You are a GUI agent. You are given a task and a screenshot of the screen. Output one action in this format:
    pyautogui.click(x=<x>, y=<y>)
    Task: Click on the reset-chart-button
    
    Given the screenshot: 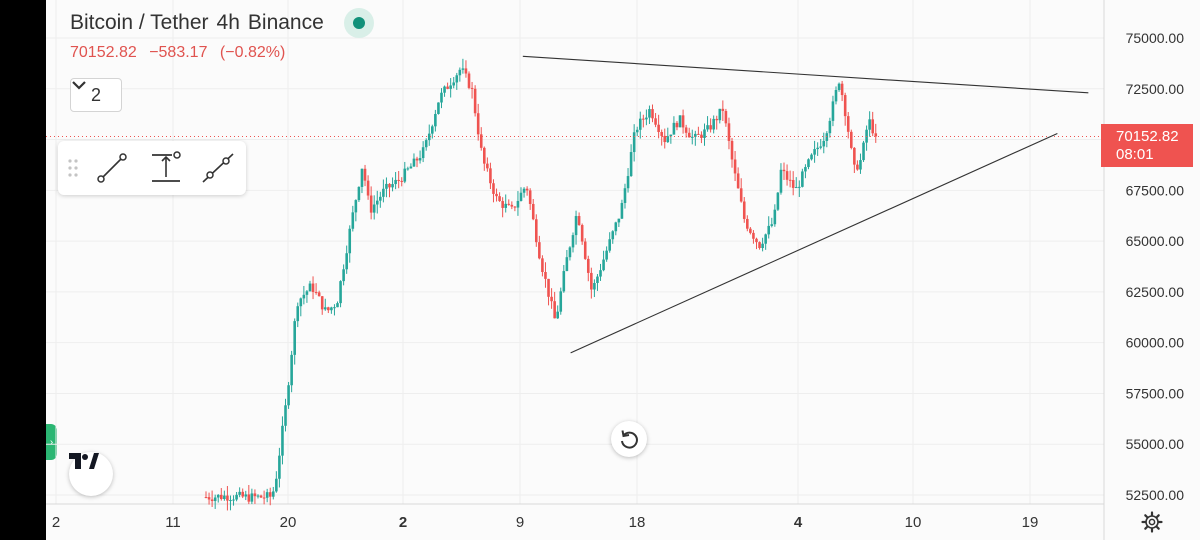 What is the action you would take?
    pyautogui.click(x=629, y=439)
    